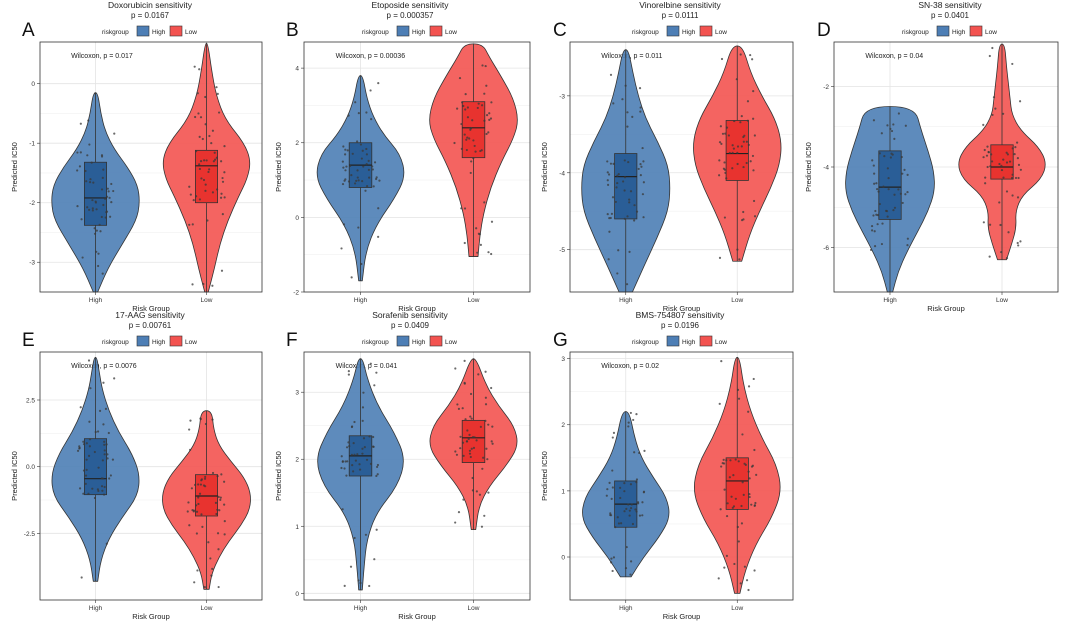 The width and height of the screenshot is (1065, 621). Describe the element at coordinates (950, 15) in the screenshot. I see `chart-subtitle: p = 0.0401` at that location.